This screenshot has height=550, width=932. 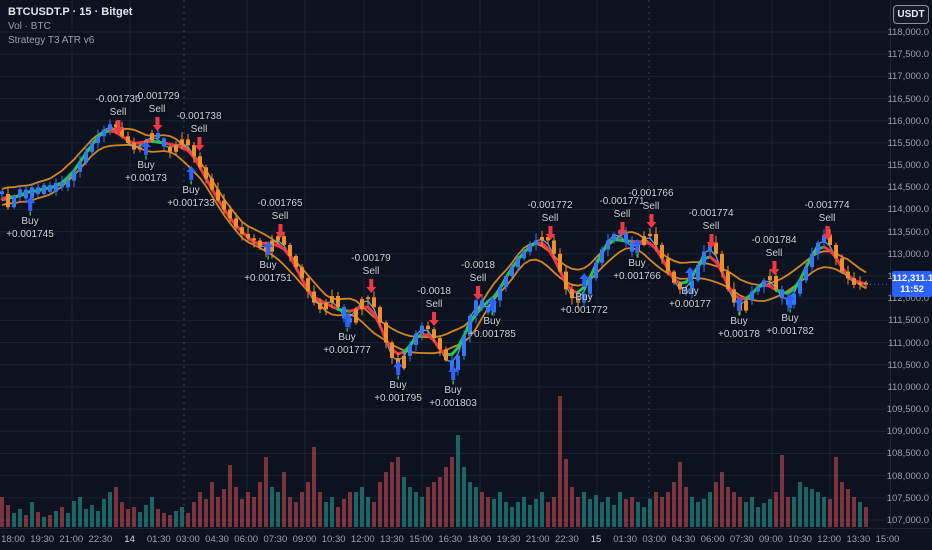 What do you see at coordinates (188, 539) in the screenshot?
I see `time-axis-label: 03:00` at bounding box center [188, 539].